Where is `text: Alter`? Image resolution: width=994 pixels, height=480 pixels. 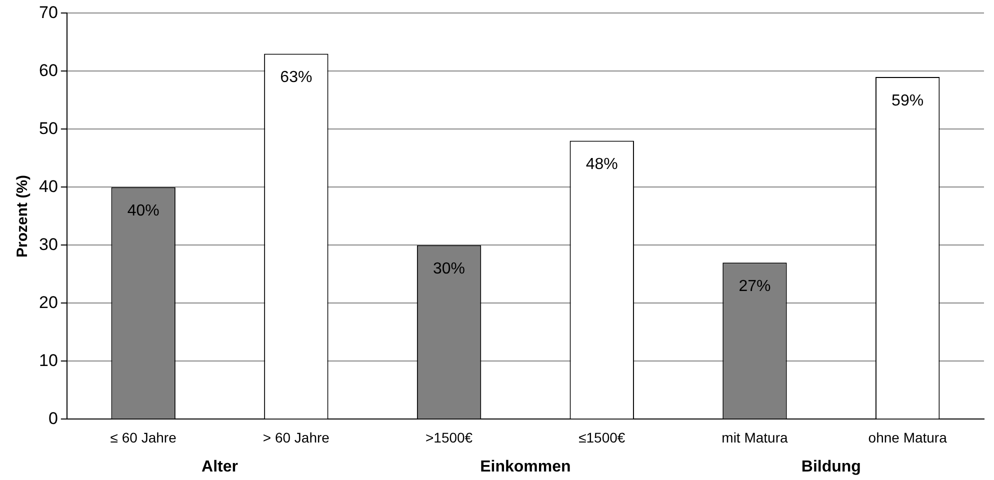
text: Alter is located at coordinates (220, 467).